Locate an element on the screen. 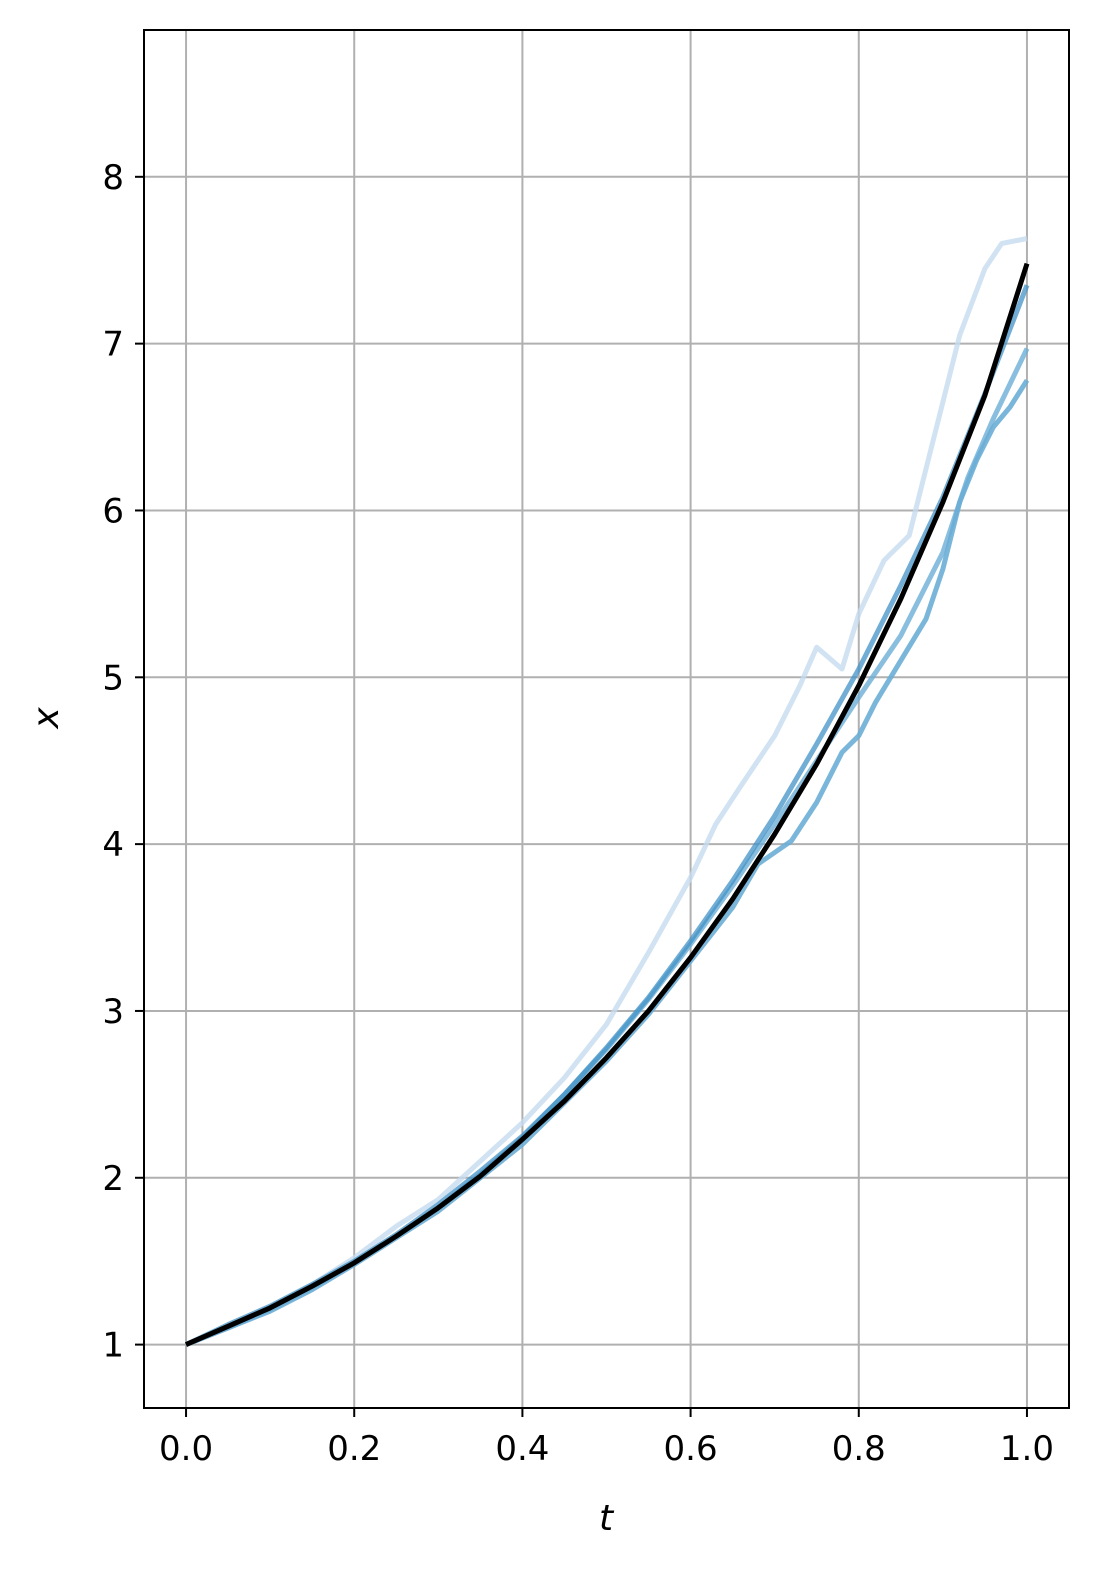 This screenshot has height=1575, width=1104. x-tick-label: 0.2 is located at coordinates (354, 1449).